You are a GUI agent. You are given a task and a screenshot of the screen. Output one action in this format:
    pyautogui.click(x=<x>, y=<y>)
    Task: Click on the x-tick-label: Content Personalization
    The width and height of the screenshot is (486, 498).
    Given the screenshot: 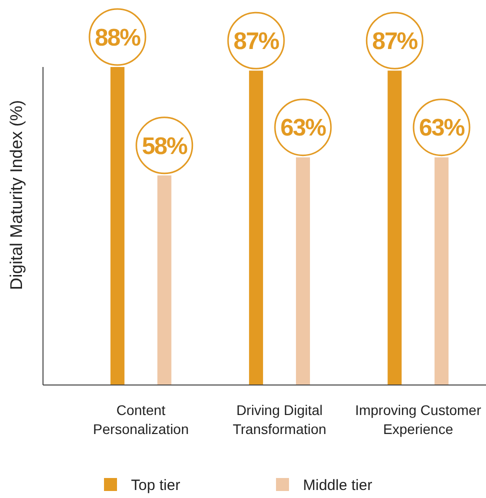 What is the action you would take?
    pyautogui.click(x=141, y=419)
    